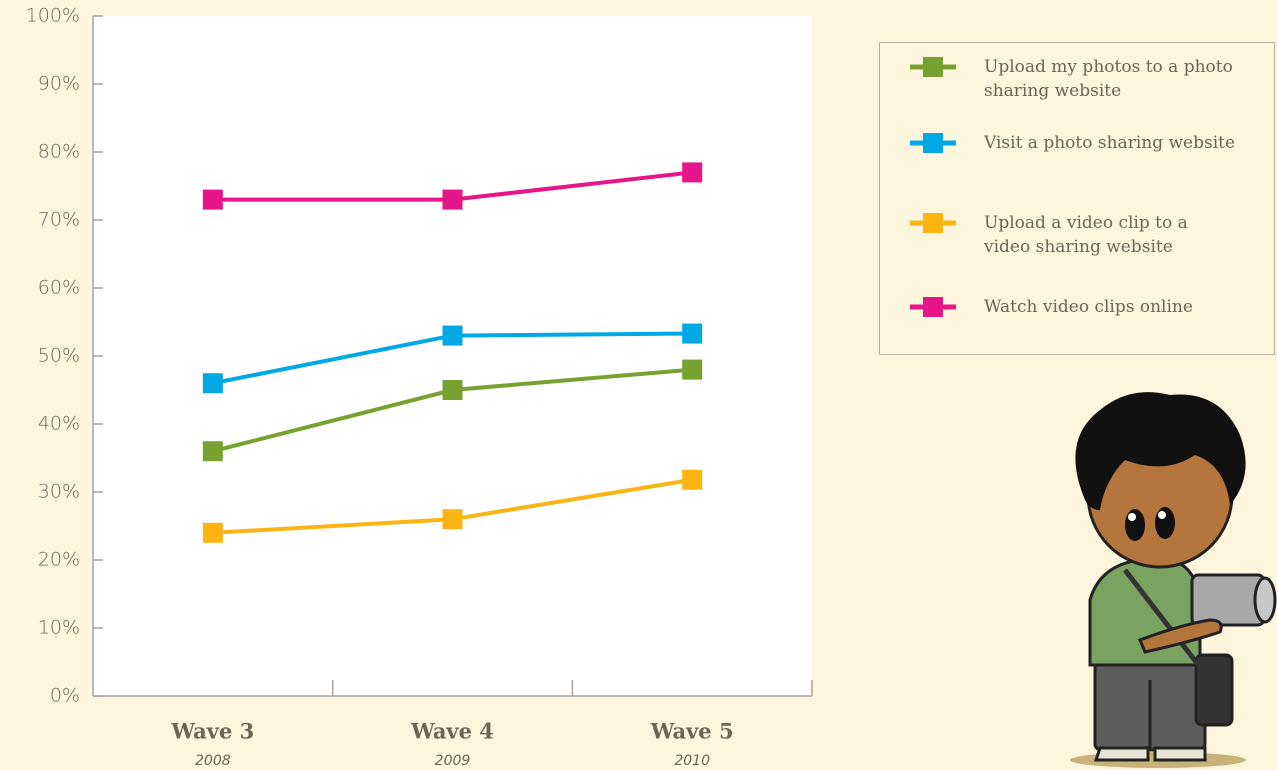 The height and width of the screenshot is (770, 1277). Describe the element at coordinates (59, 152) in the screenshot. I see `y-tick-label: 80%` at that location.